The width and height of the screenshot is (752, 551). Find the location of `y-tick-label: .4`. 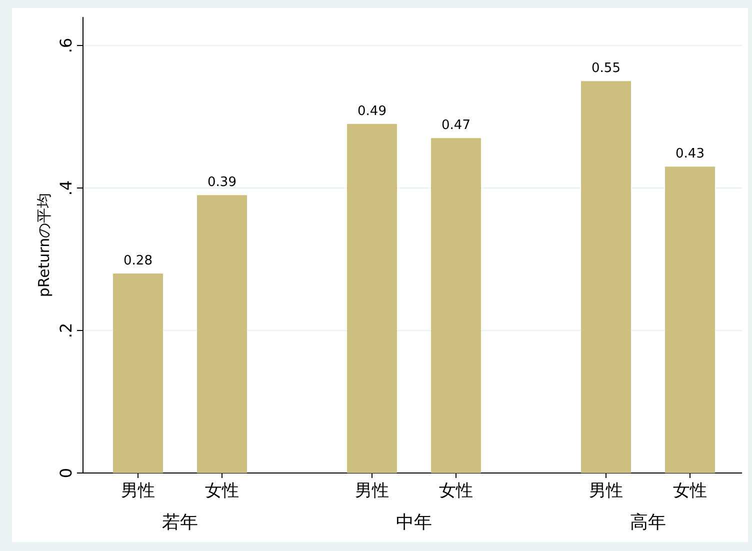

y-tick-label: .4 is located at coordinates (66, 188).